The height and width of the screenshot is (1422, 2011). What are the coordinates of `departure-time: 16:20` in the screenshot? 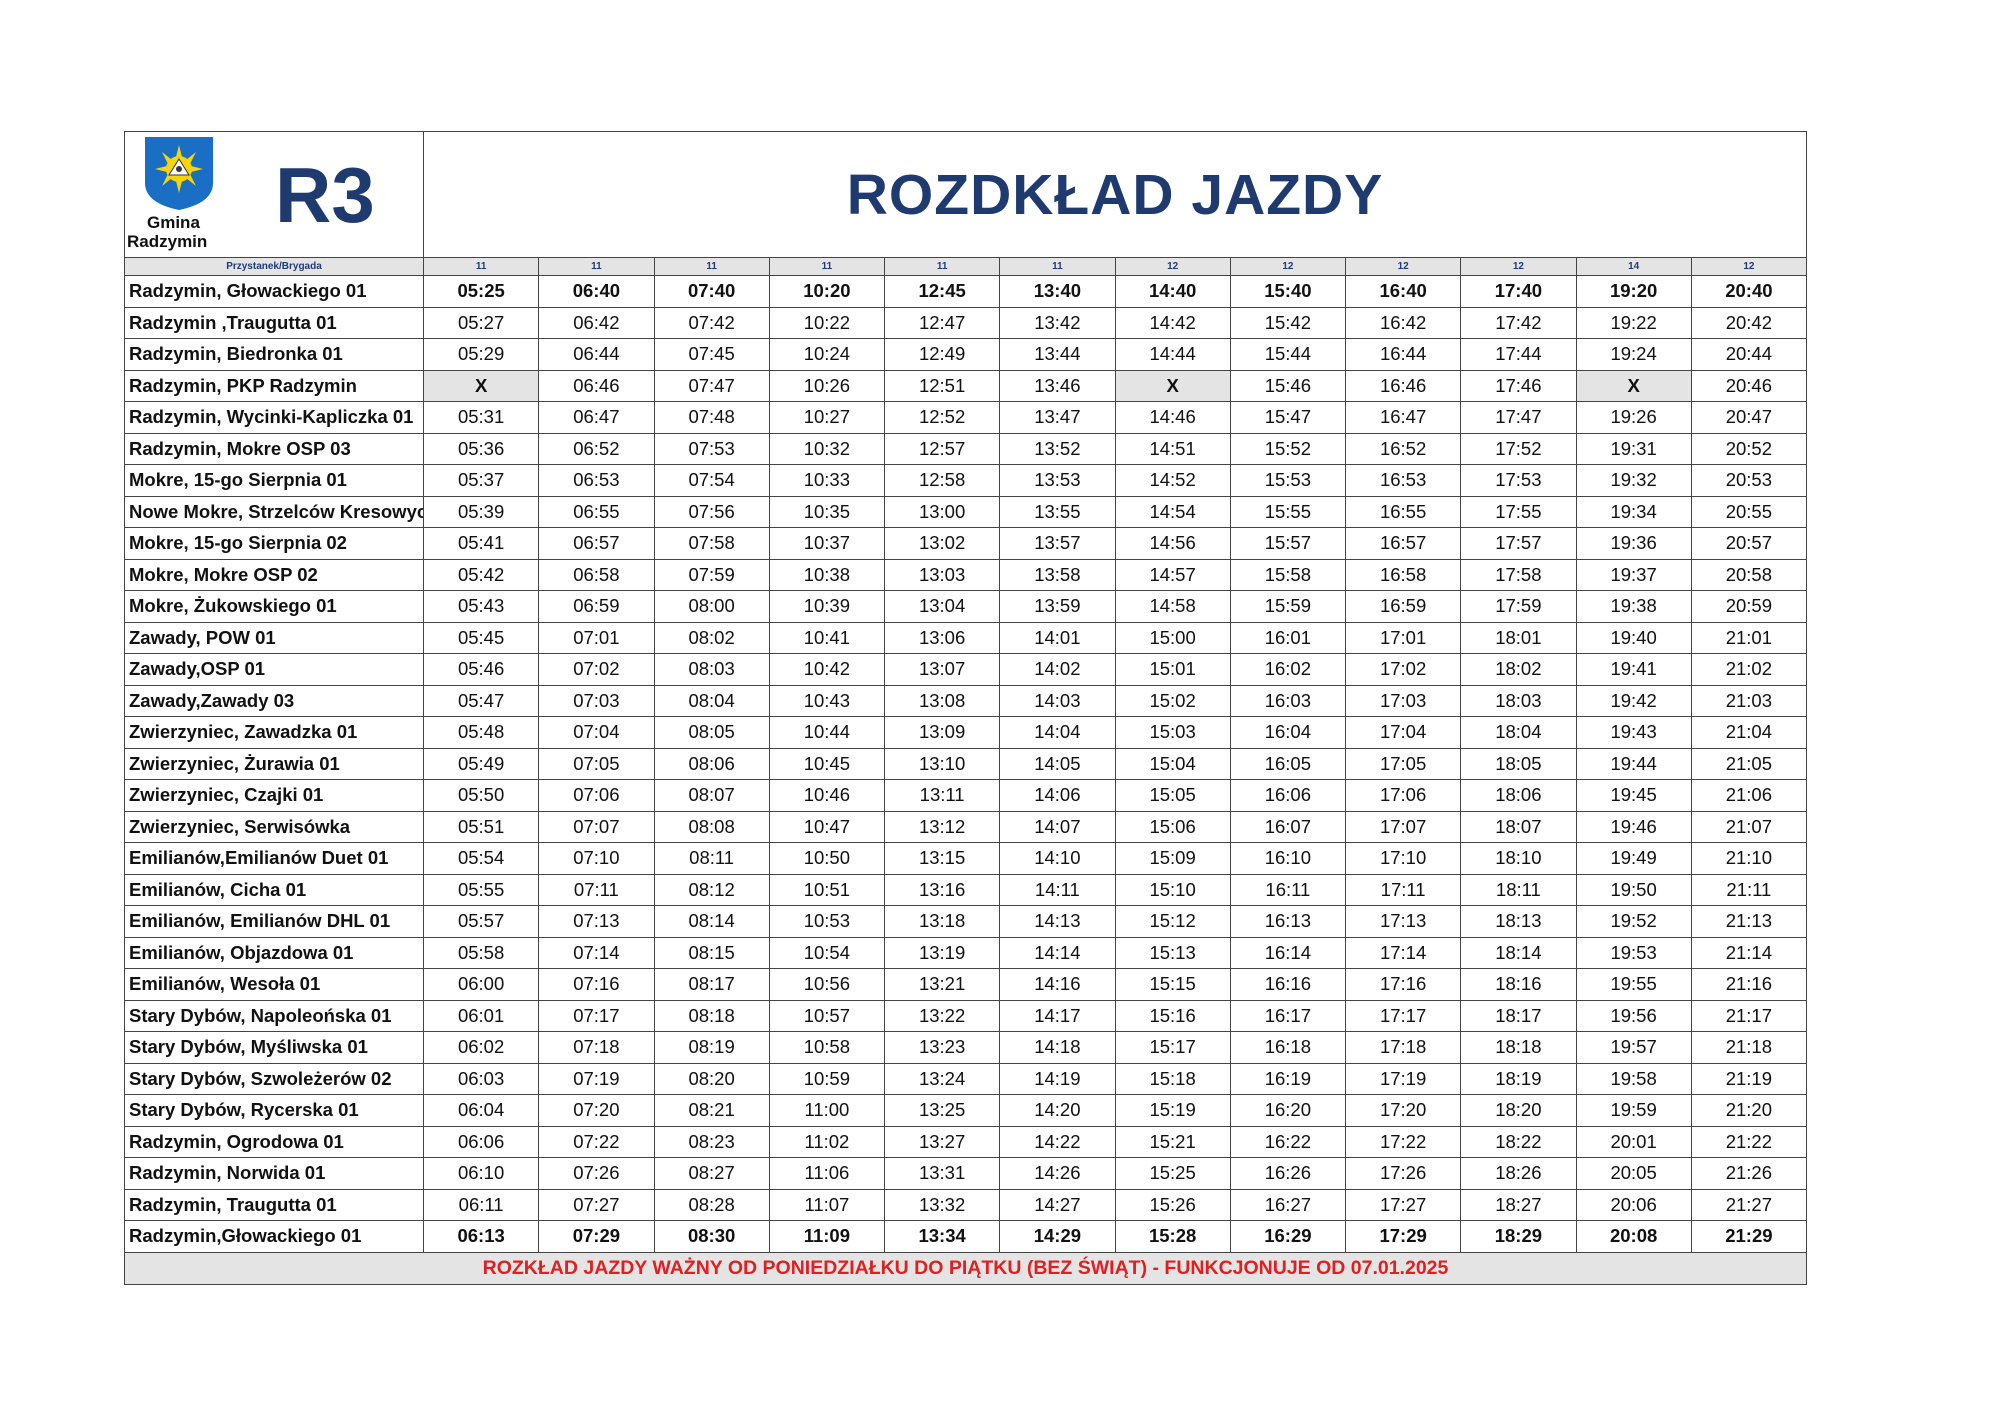 It's located at (1288, 1110).